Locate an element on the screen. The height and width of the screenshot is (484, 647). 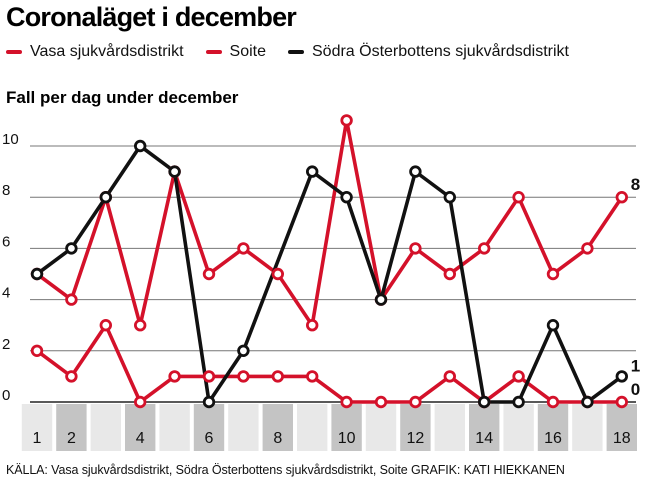
x-tick-label-6: 6 is located at coordinates (209, 438).